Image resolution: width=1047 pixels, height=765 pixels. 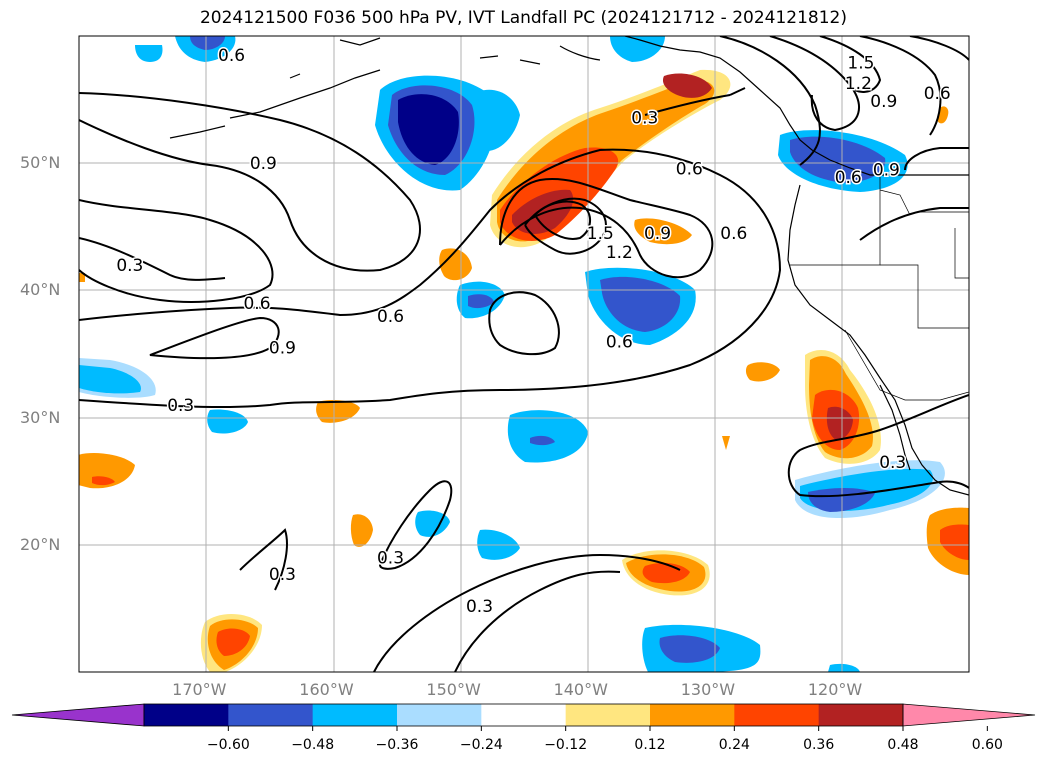 What do you see at coordinates (650, 745) in the screenshot?
I see `colorbar-tick-label: 0.12` at bounding box center [650, 745].